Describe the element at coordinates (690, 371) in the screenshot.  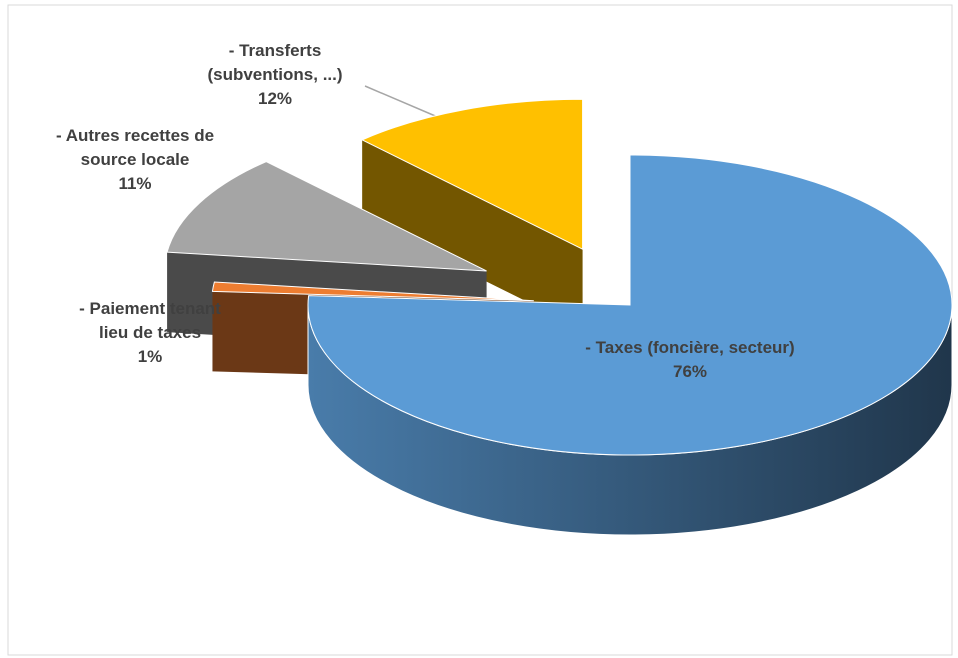
I see `value-label: 76%` at that location.